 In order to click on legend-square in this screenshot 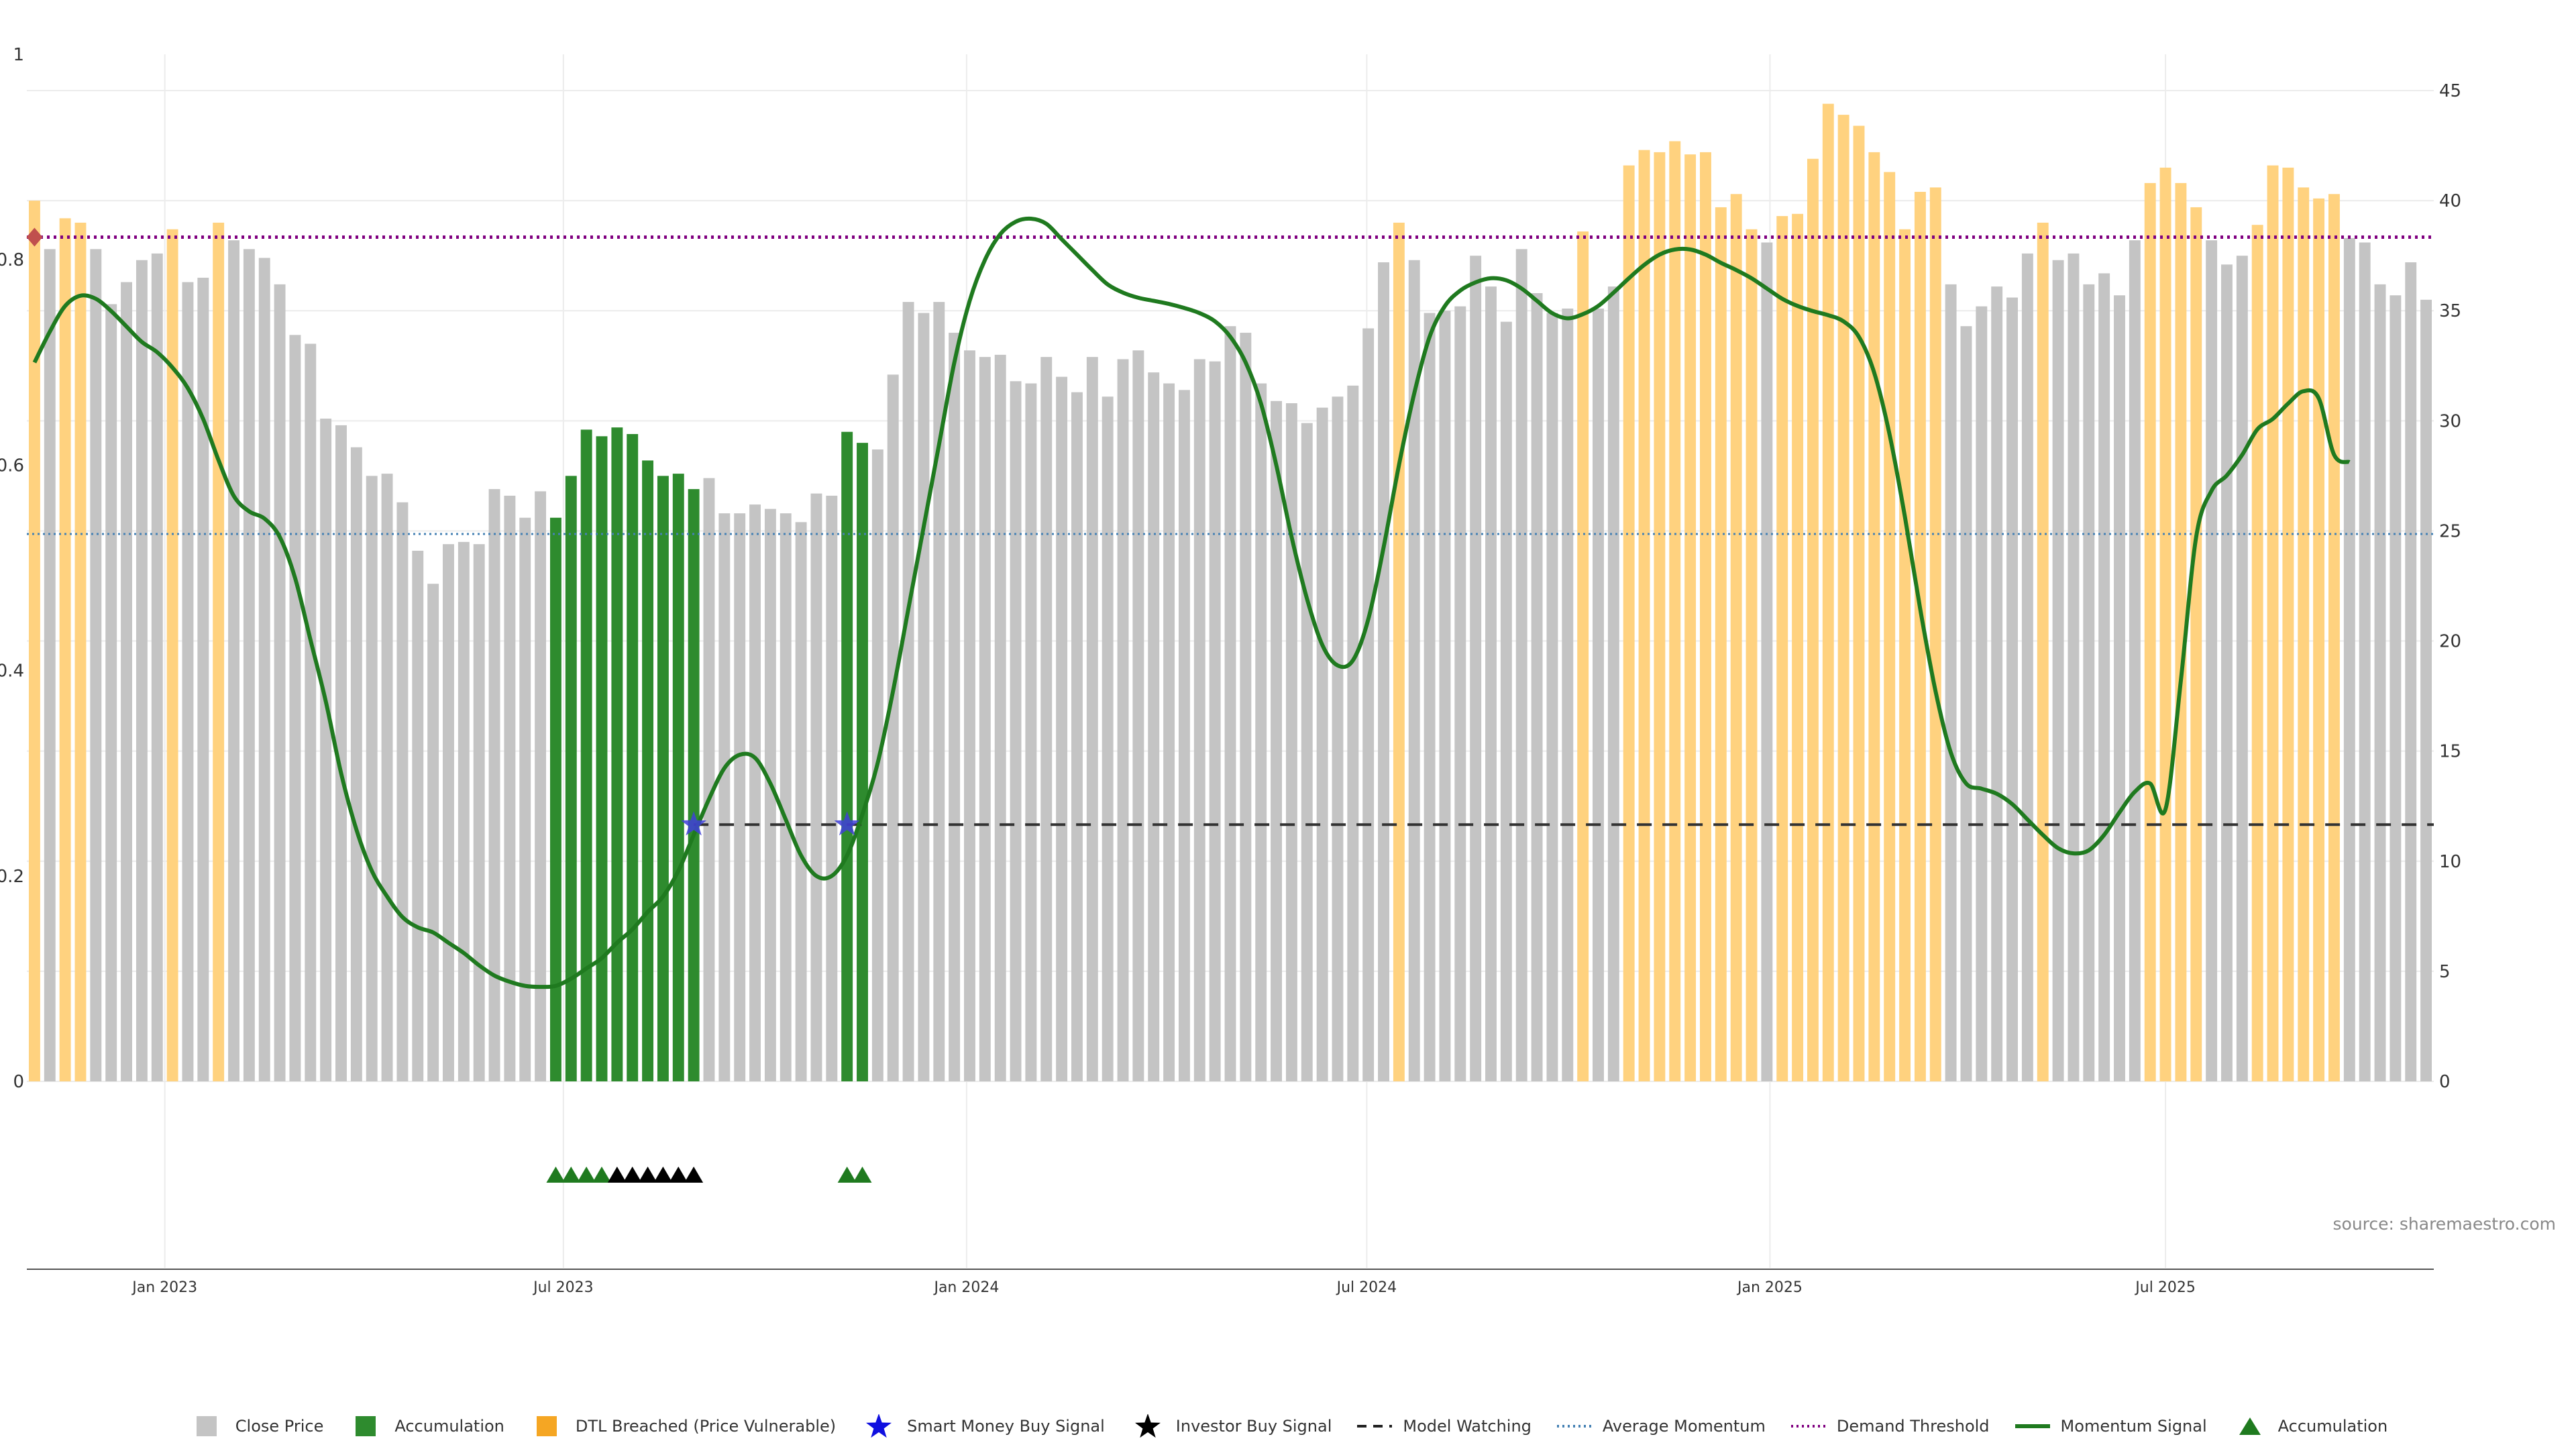, I will do `click(546, 1426)`.